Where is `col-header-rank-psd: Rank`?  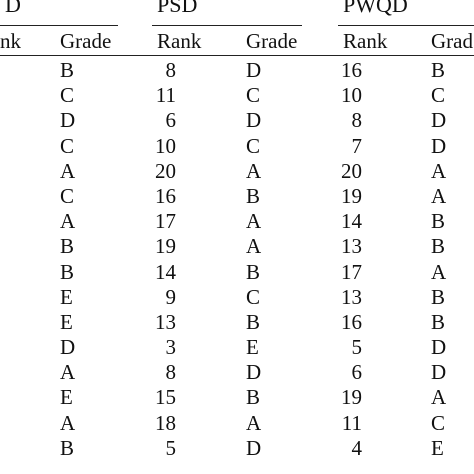 col-header-rank-psd: Rank is located at coordinates (179, 41).